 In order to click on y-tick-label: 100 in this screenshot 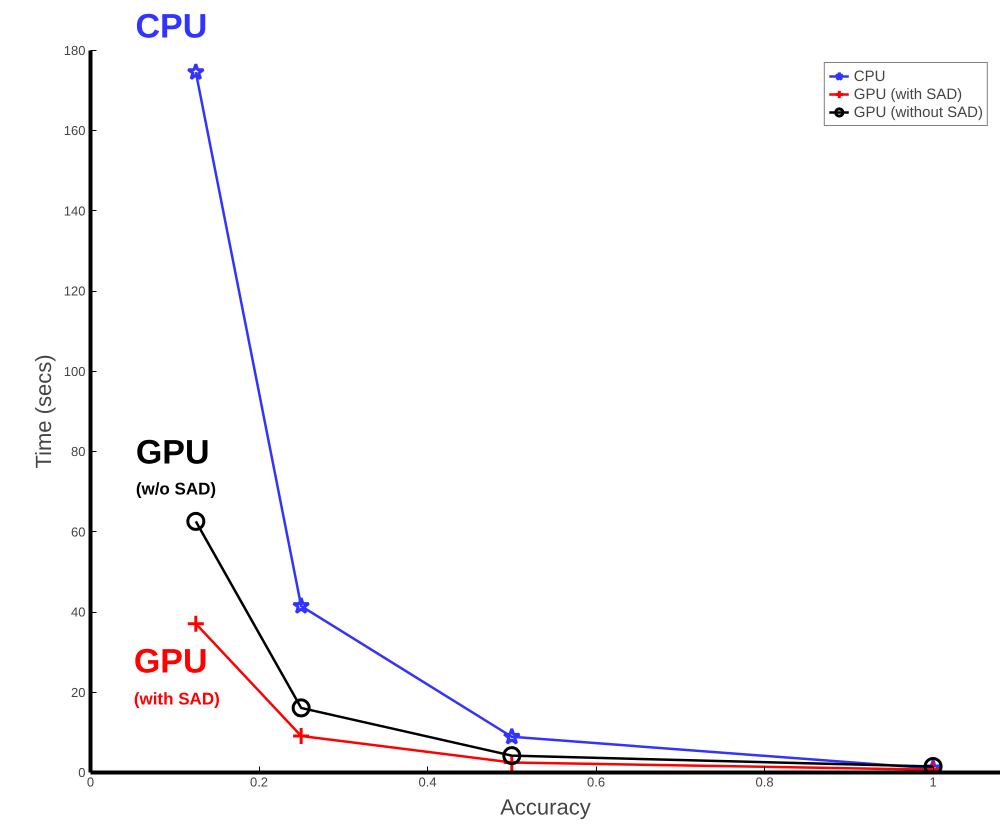, I will do `click(75, 371)`.